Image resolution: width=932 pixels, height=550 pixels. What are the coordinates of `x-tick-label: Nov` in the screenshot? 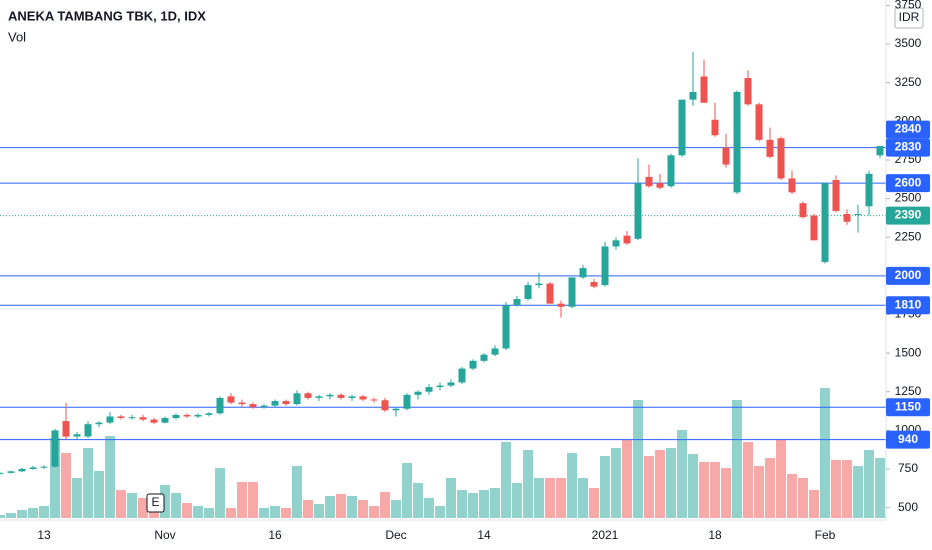 It's located at (164, 535).